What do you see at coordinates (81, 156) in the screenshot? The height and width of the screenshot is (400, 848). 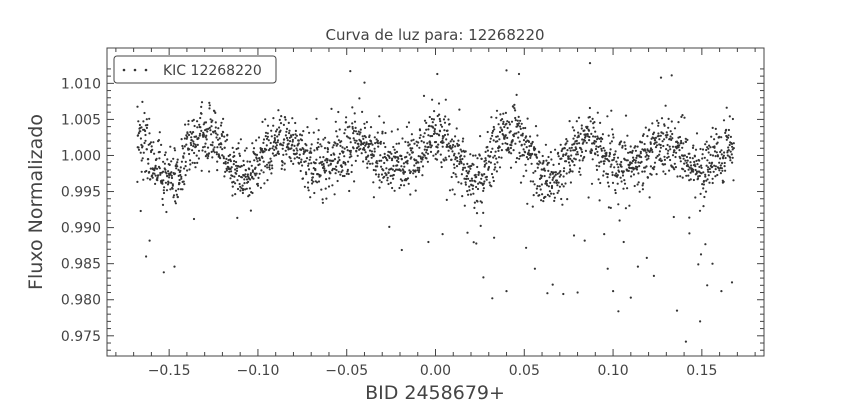 I see `y-tick-label: 1.000` at bounding box center [81, 156].